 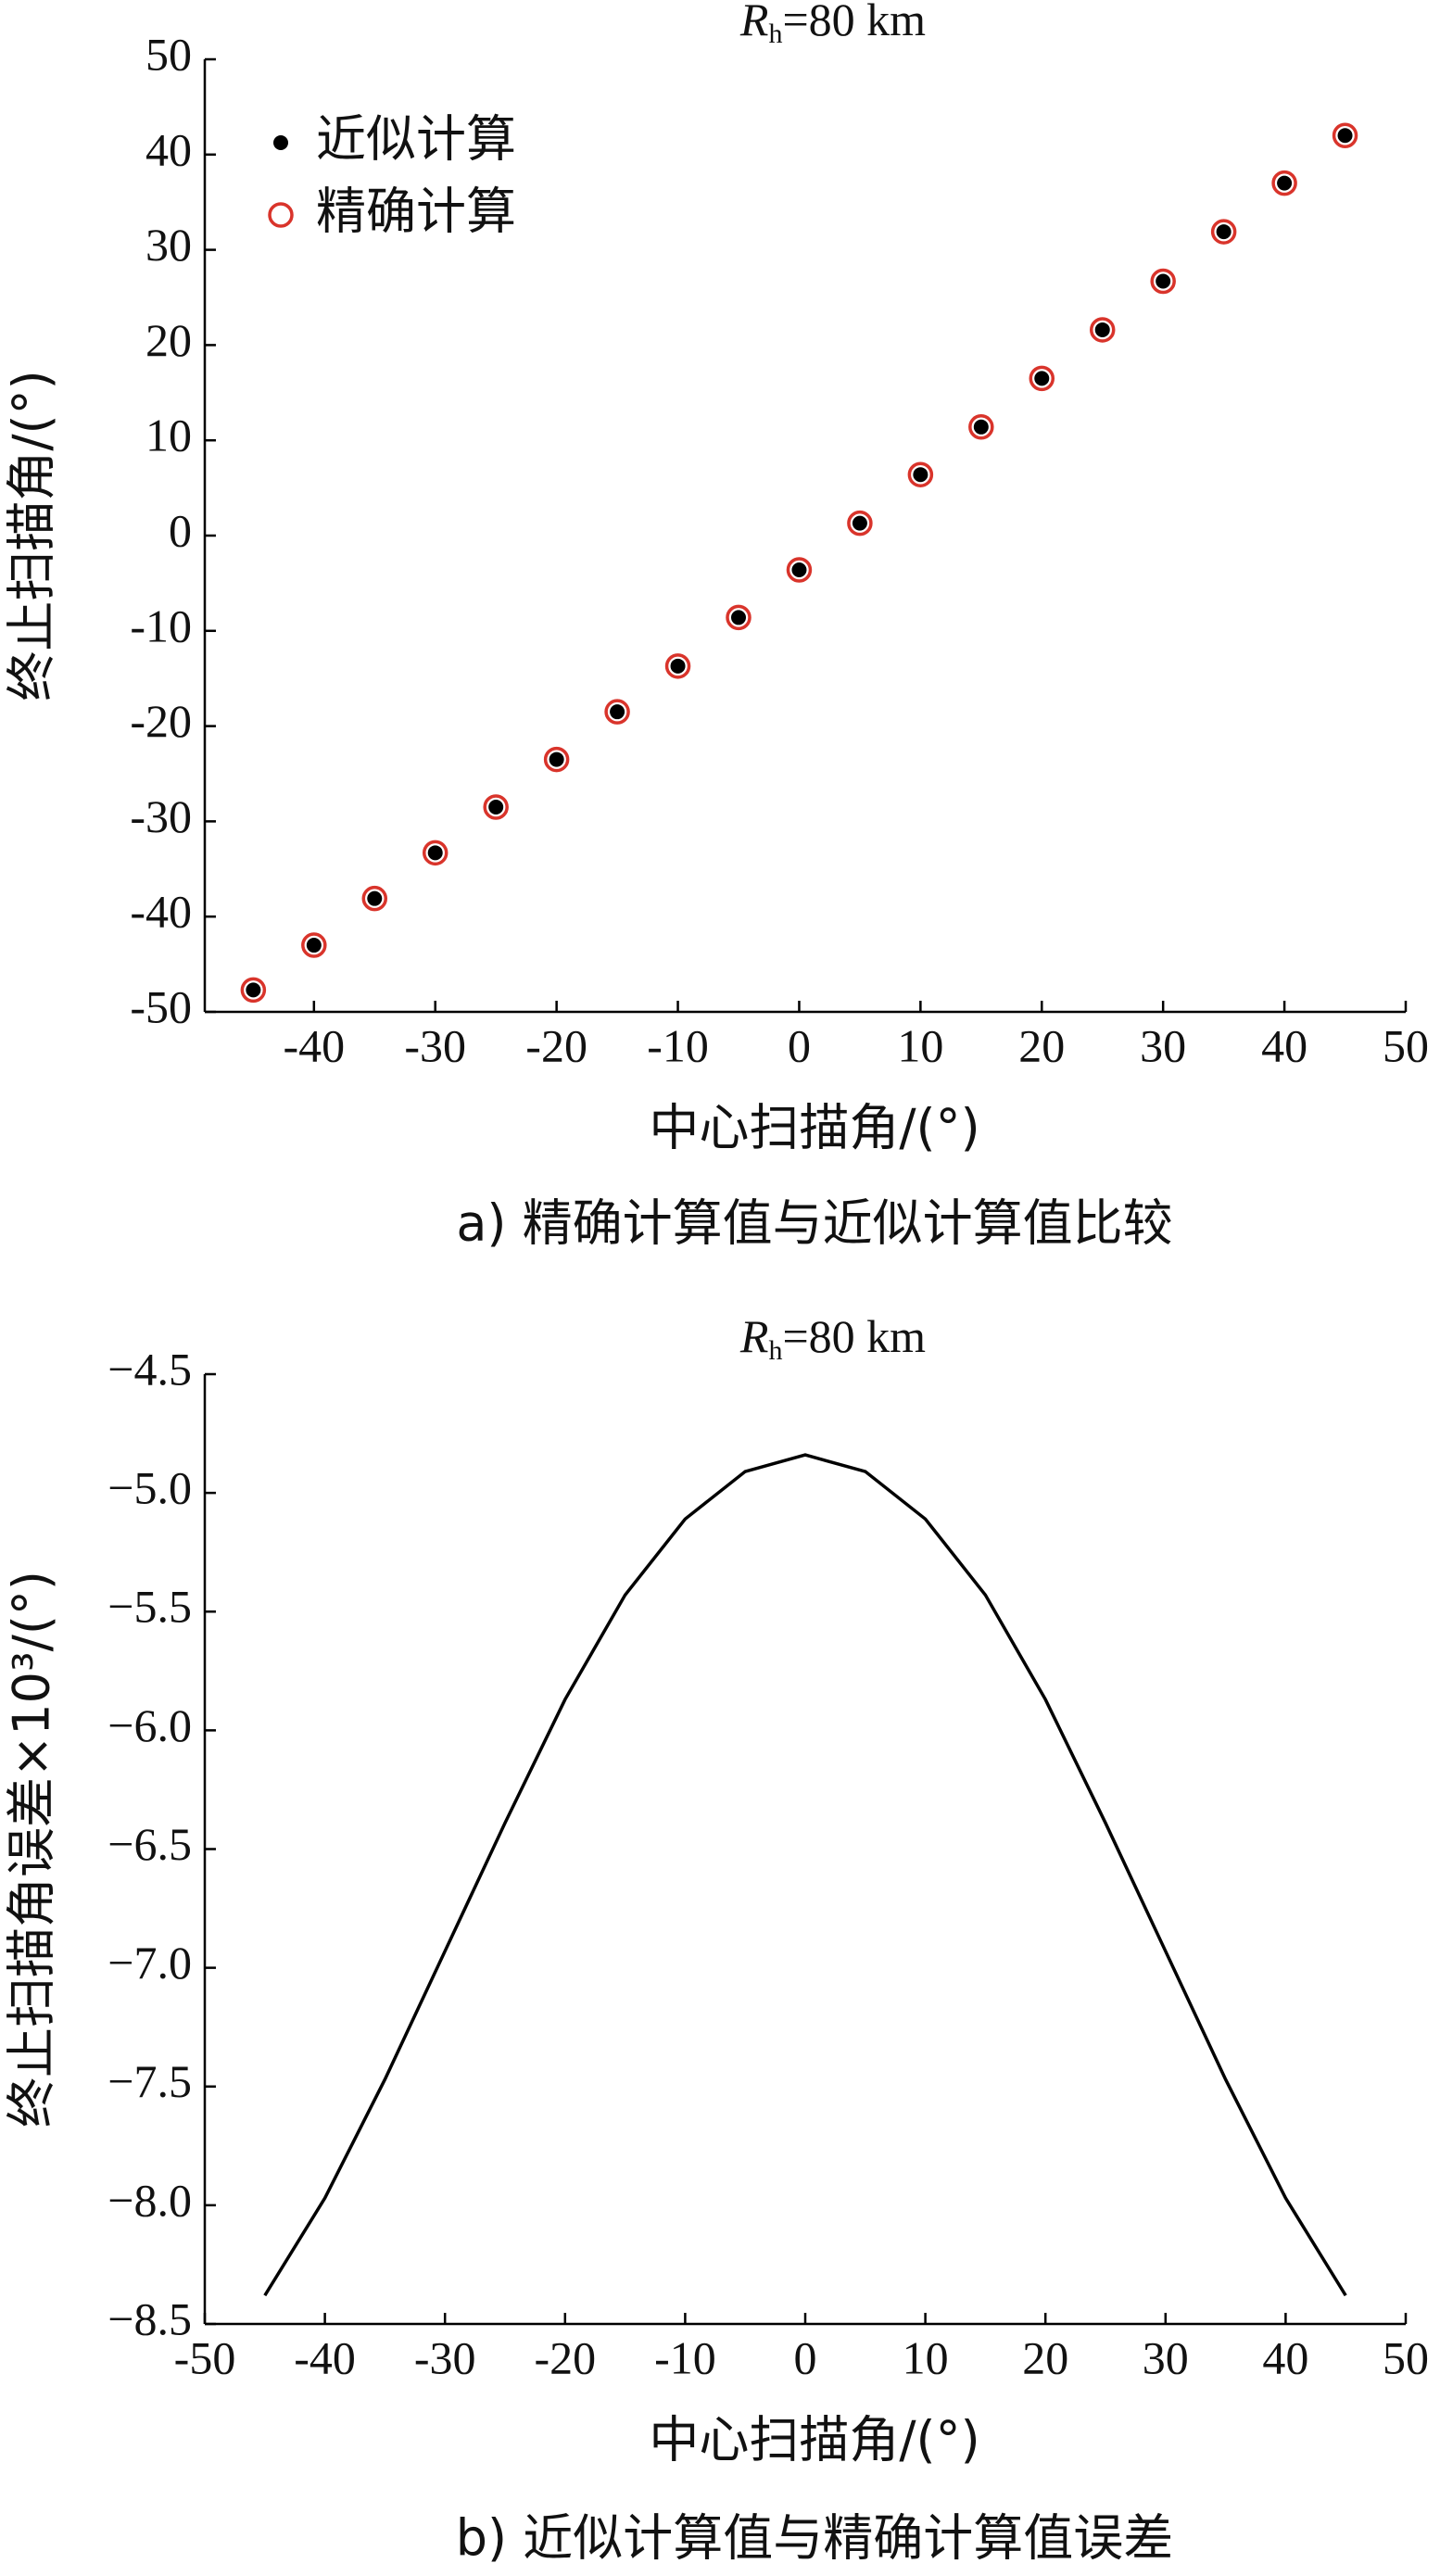 I want to click on legend-label: 精确计算, so click(x=416, y=212).